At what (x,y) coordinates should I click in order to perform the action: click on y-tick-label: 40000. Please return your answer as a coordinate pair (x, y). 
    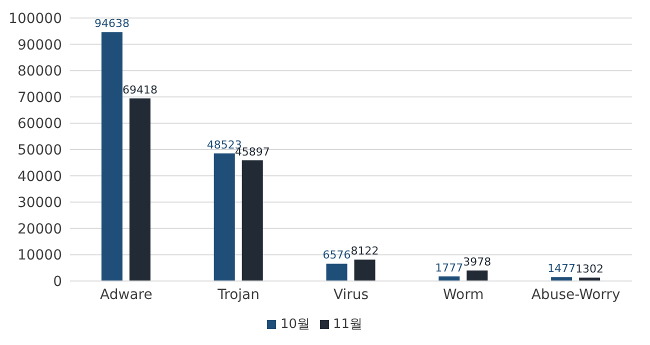
    Looking at the image, I should click on (39, 176).